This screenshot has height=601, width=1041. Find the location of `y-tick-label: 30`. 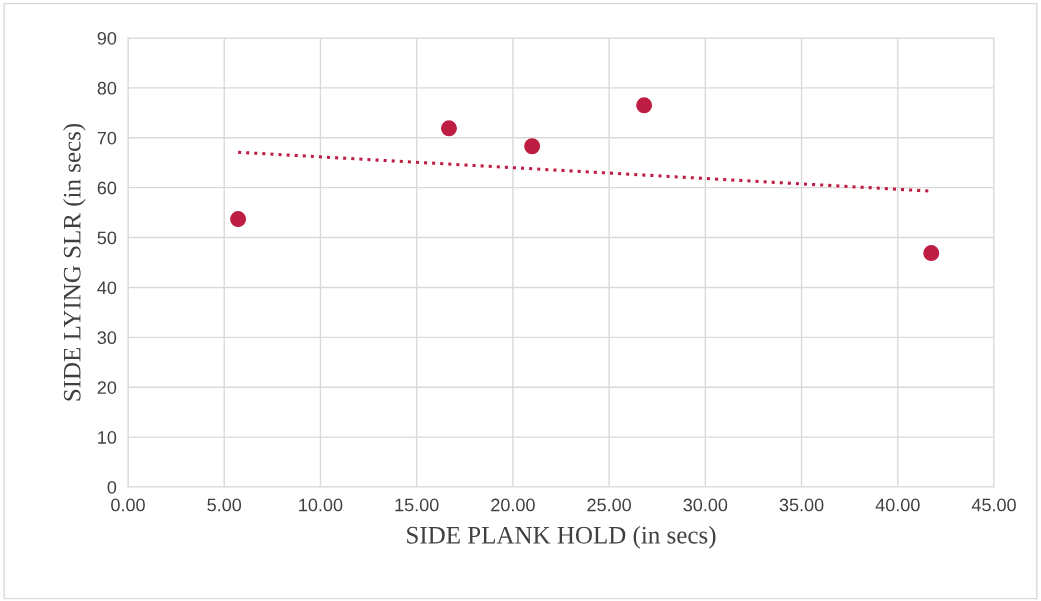

y-tick-label: 30 is located at coordinates (107, 338).